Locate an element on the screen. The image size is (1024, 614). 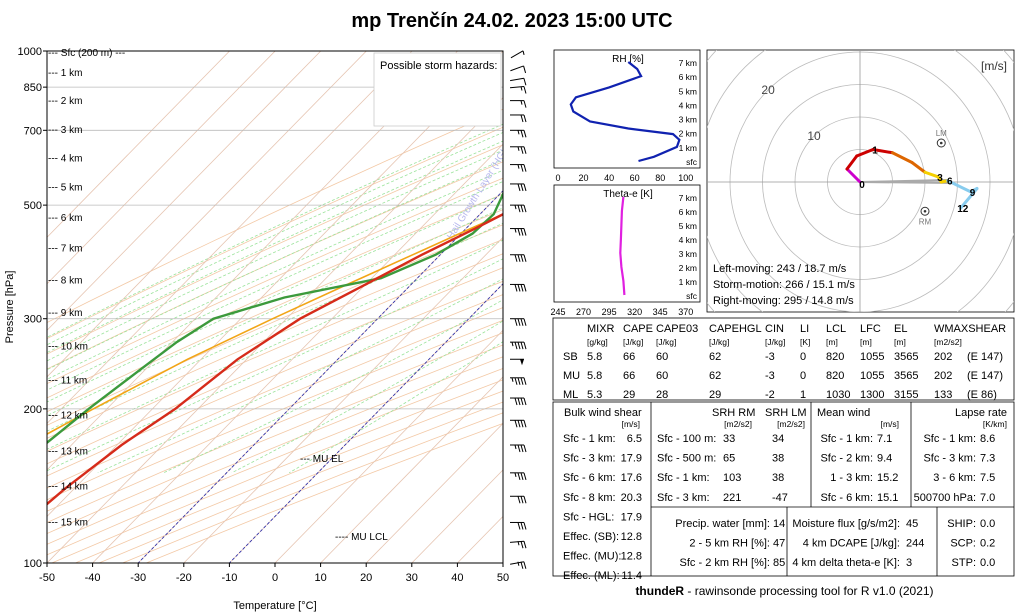
rh-x-tick-label: 0 is located at coordinates (557, 178).